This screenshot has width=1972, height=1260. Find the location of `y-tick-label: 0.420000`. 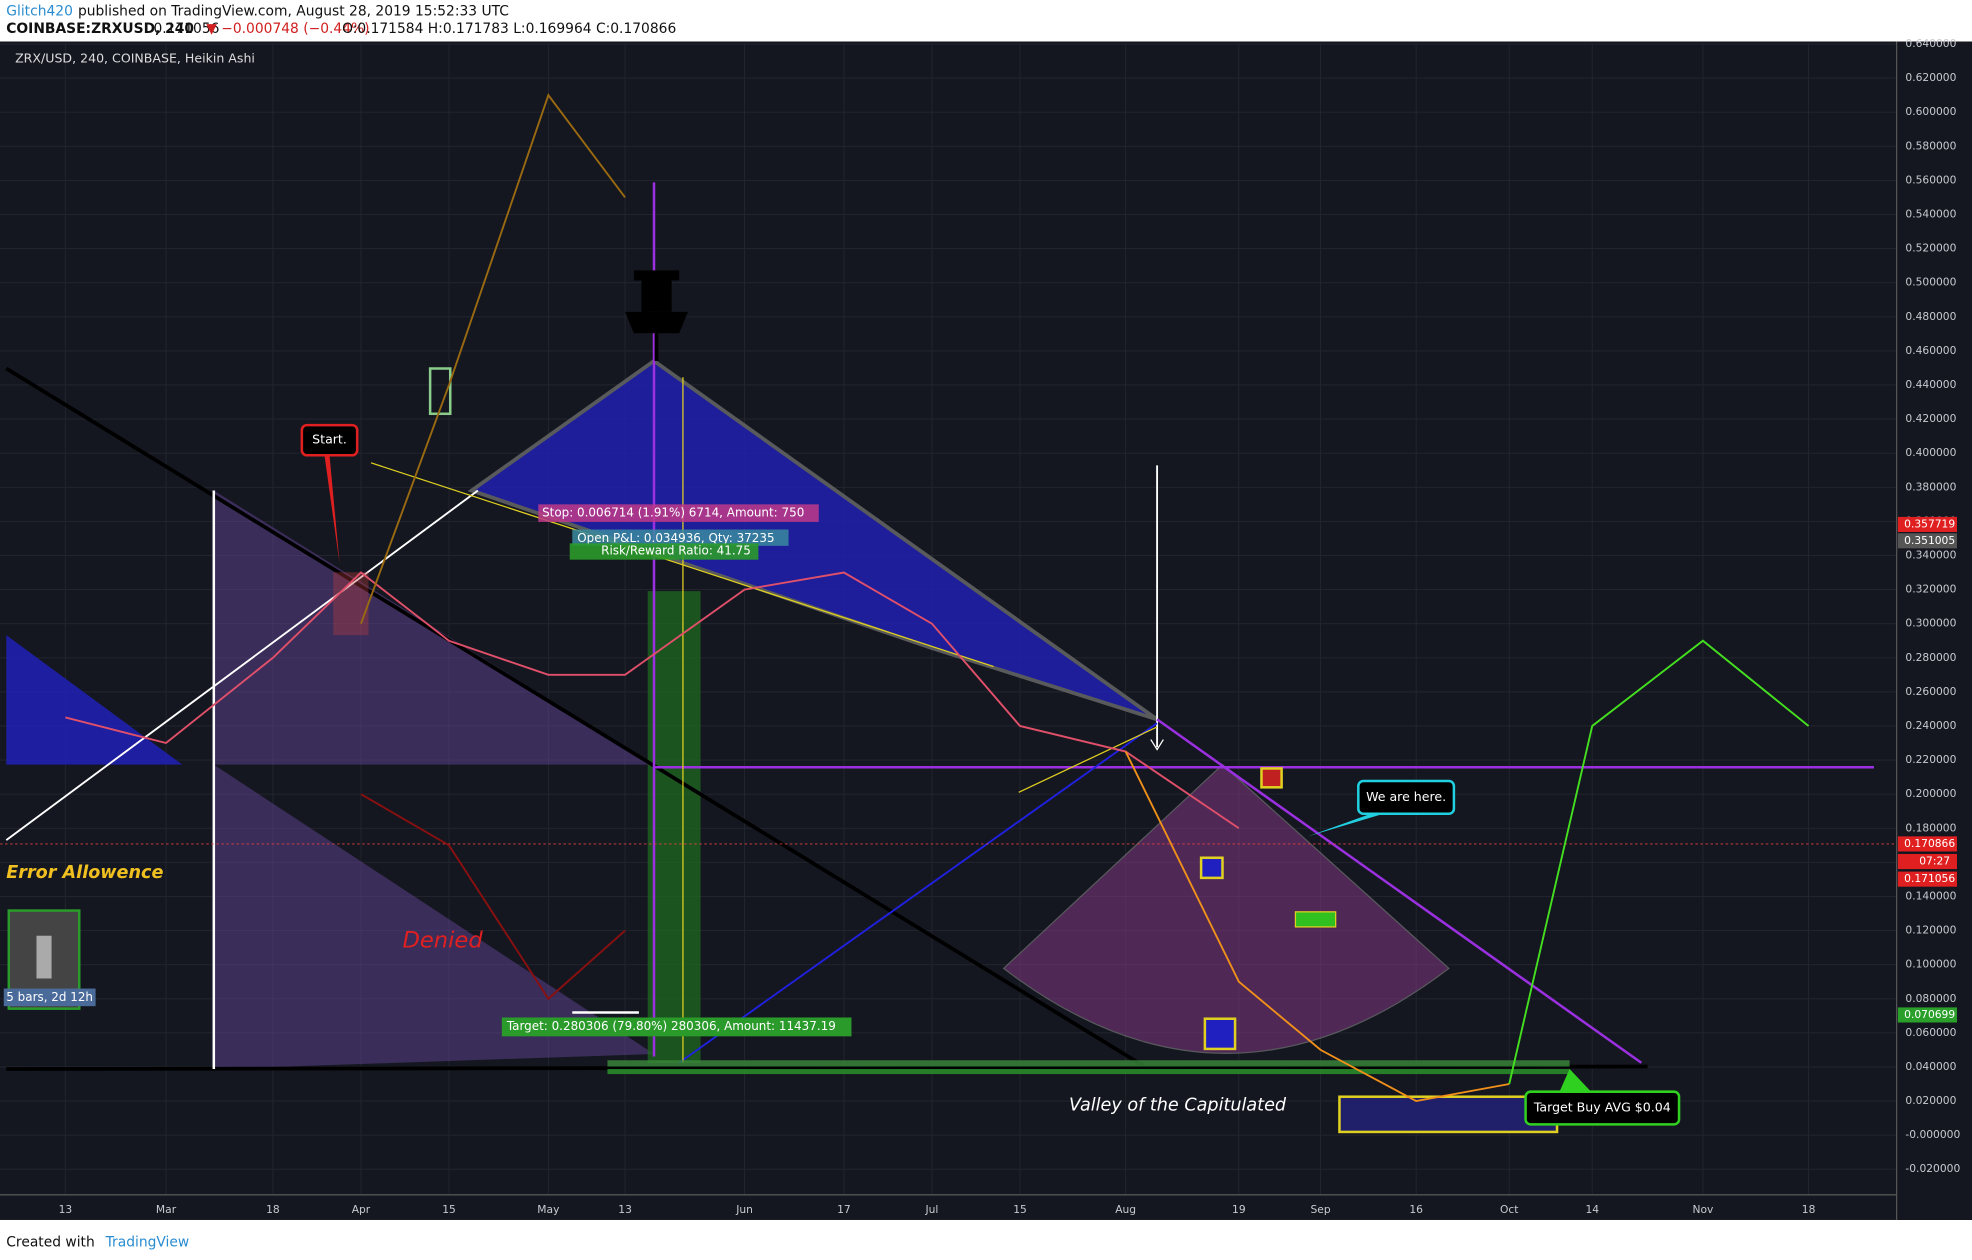

y-tick-label: 0.420000 is located at coordinates (1930, 418).